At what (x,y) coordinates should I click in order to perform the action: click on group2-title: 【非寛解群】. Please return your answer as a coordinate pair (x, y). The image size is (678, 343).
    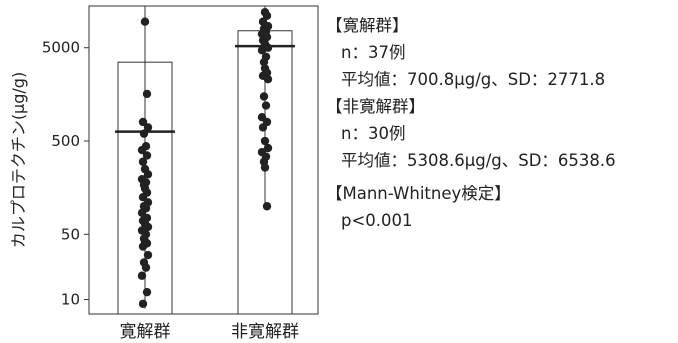
    Looking at the image, I should click on (375, 106).